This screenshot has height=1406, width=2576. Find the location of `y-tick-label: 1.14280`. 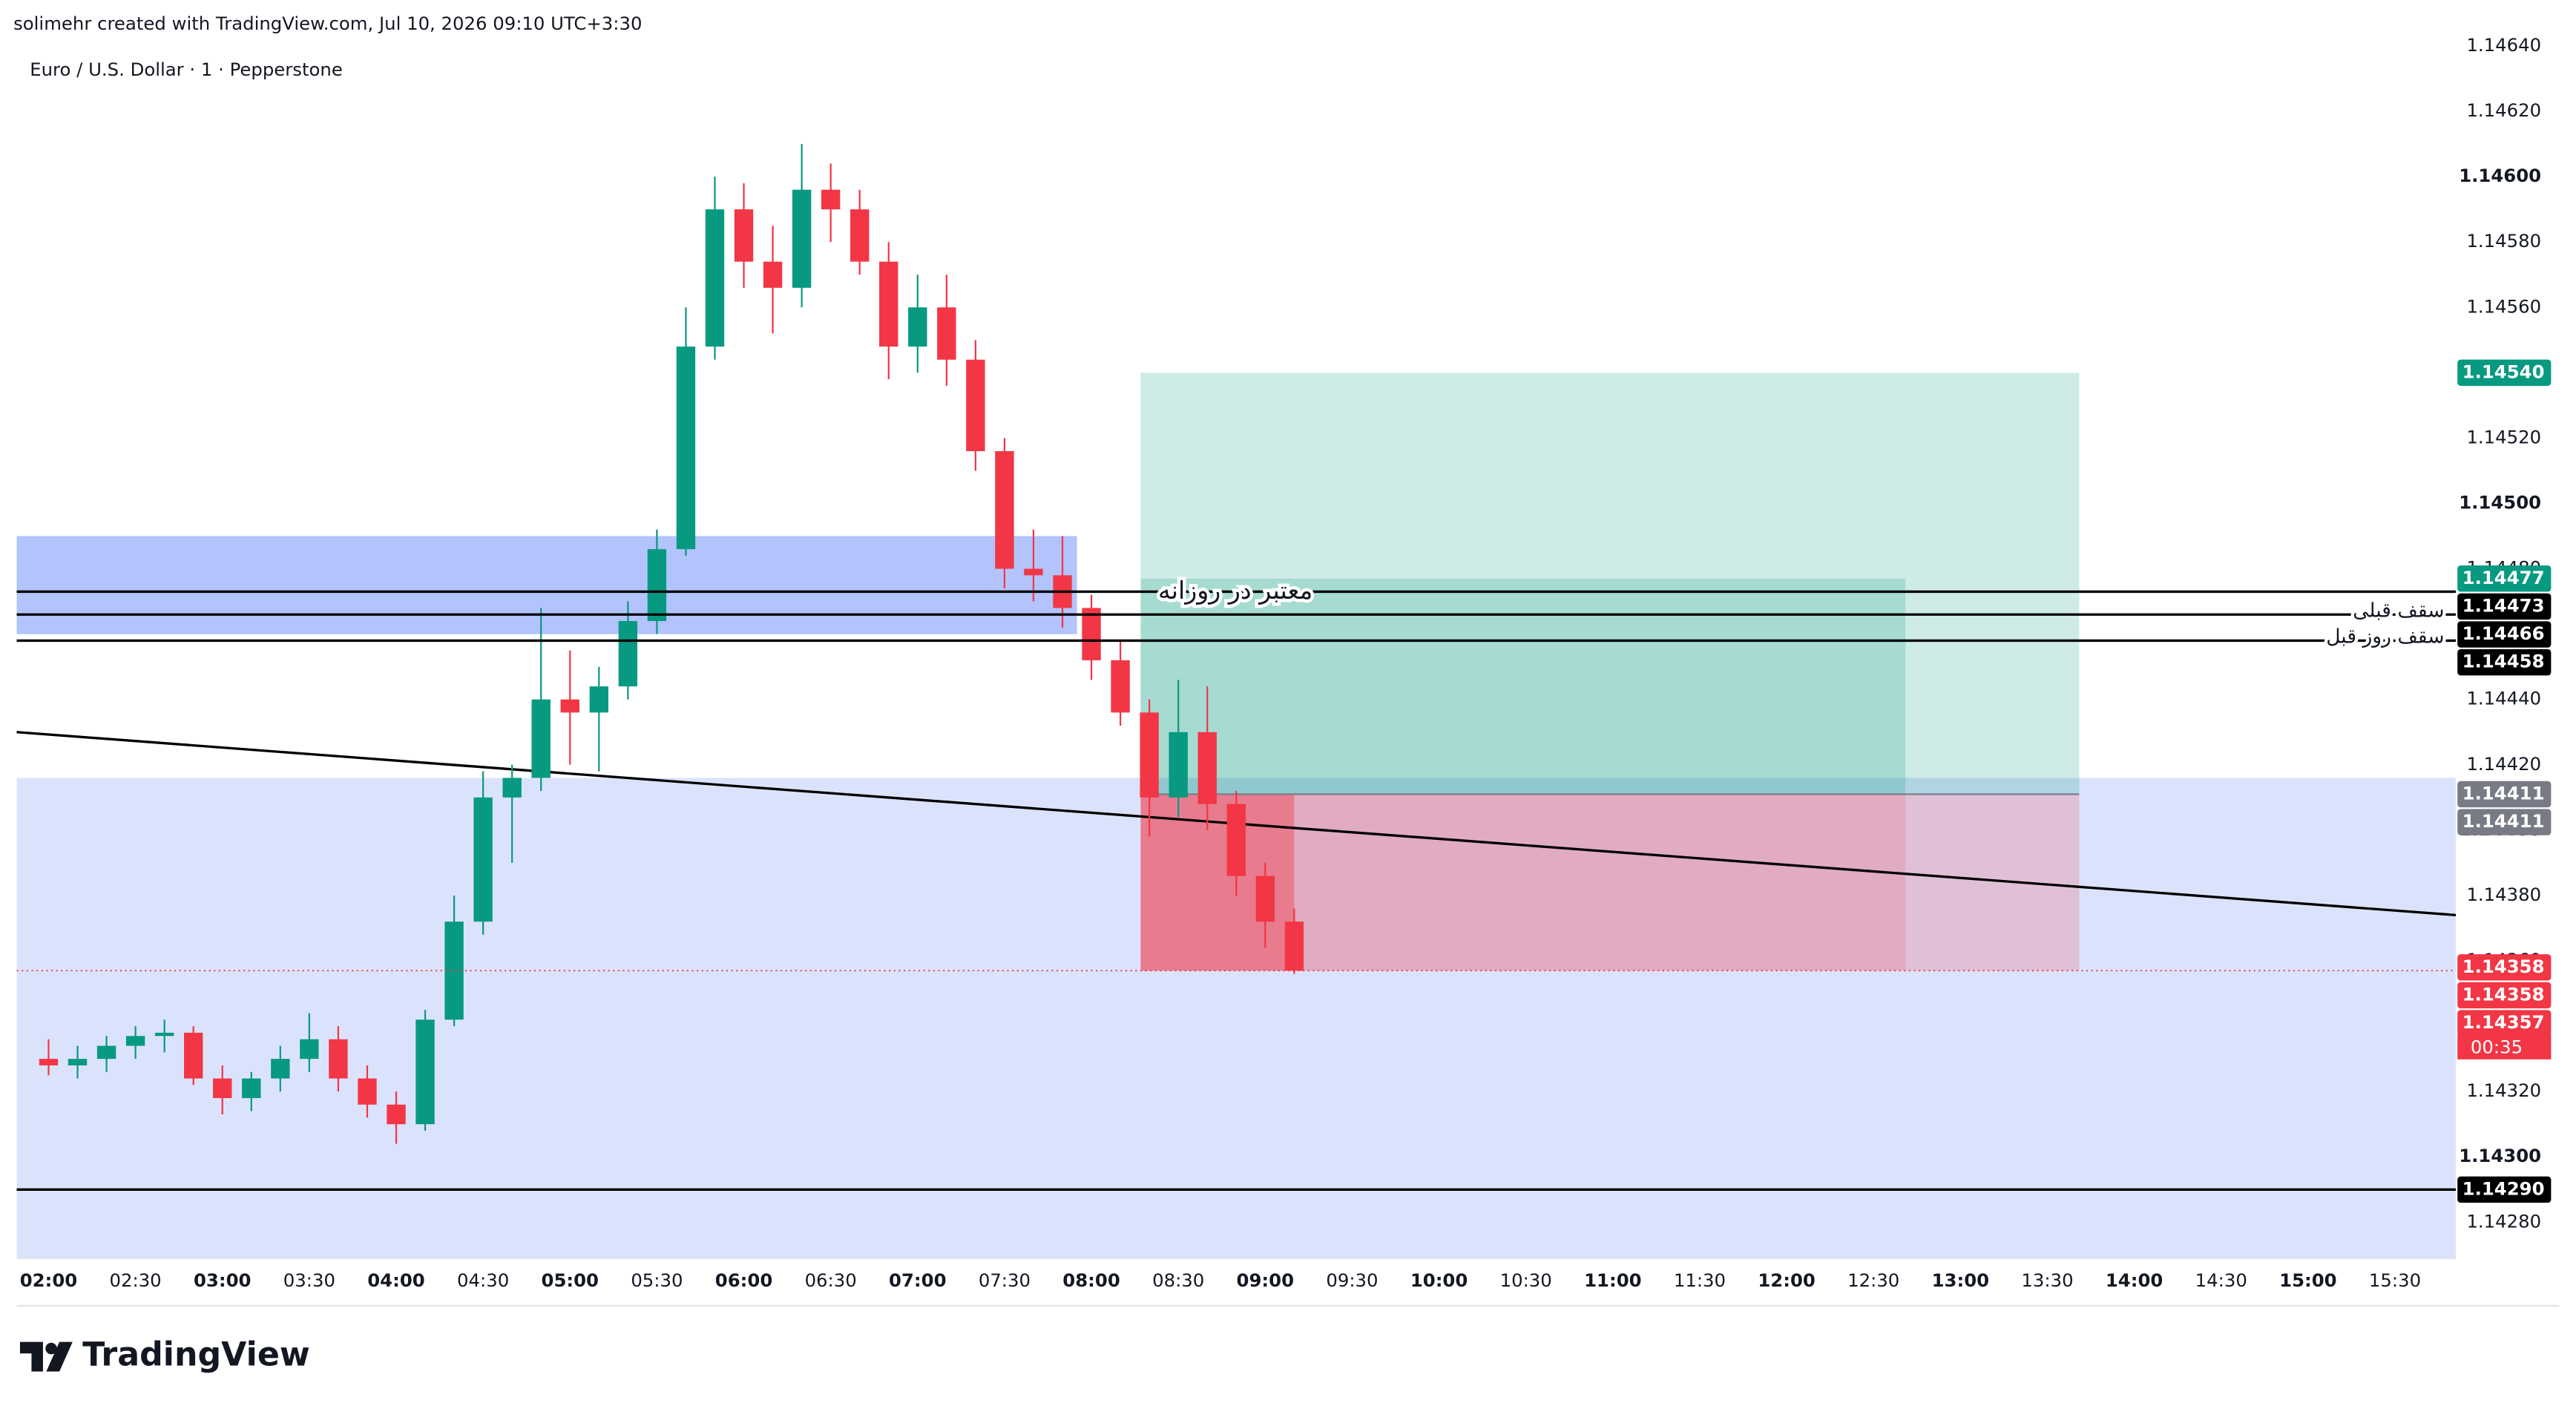

y-tick-label: 1.14280 is located at coordinates (2503, 1221).